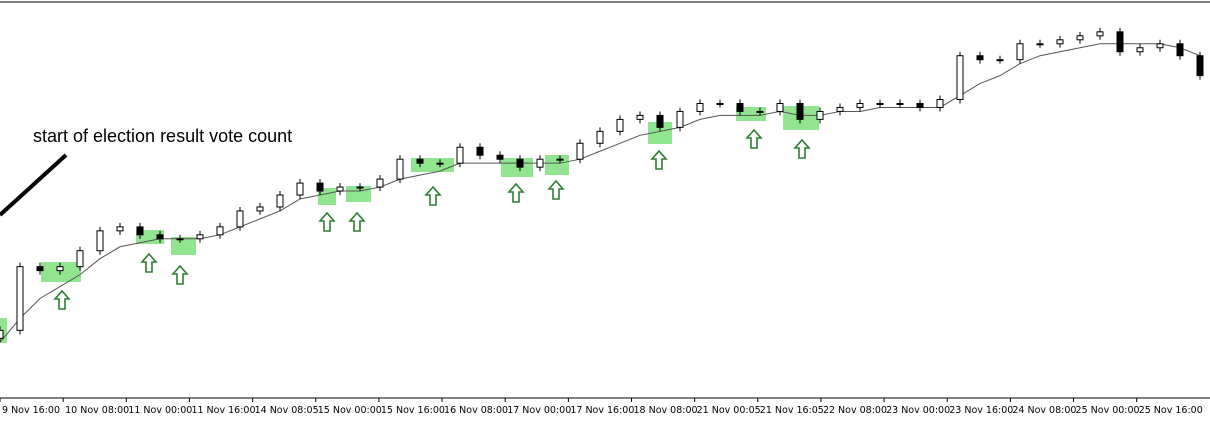  What do you see at coordinates (160, 410) in the screenshot?
I see `x-tick-label: 11 Nov 00:00` at bounding box center [160, 410].